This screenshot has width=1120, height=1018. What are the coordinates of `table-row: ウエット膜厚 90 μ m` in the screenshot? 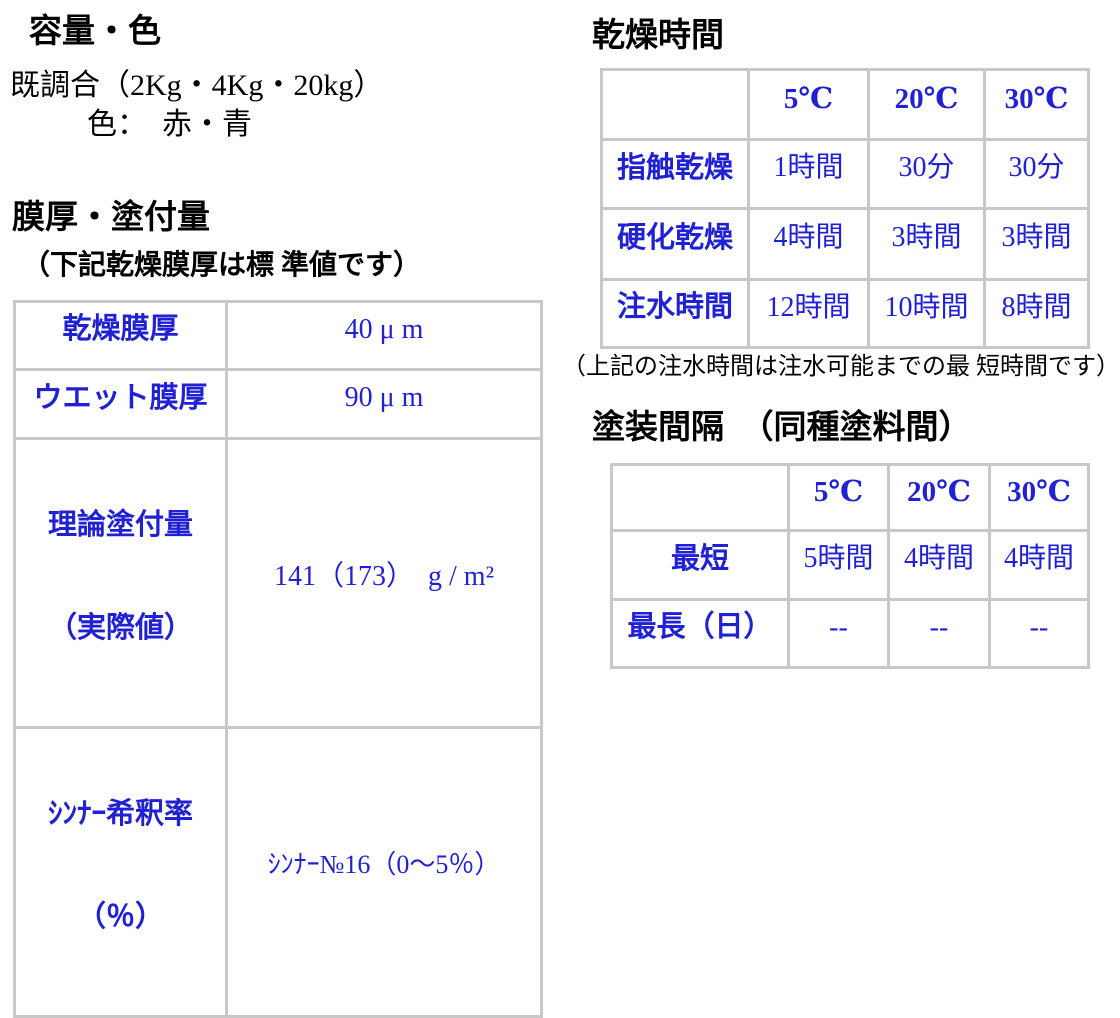 It's located at (278, 404).